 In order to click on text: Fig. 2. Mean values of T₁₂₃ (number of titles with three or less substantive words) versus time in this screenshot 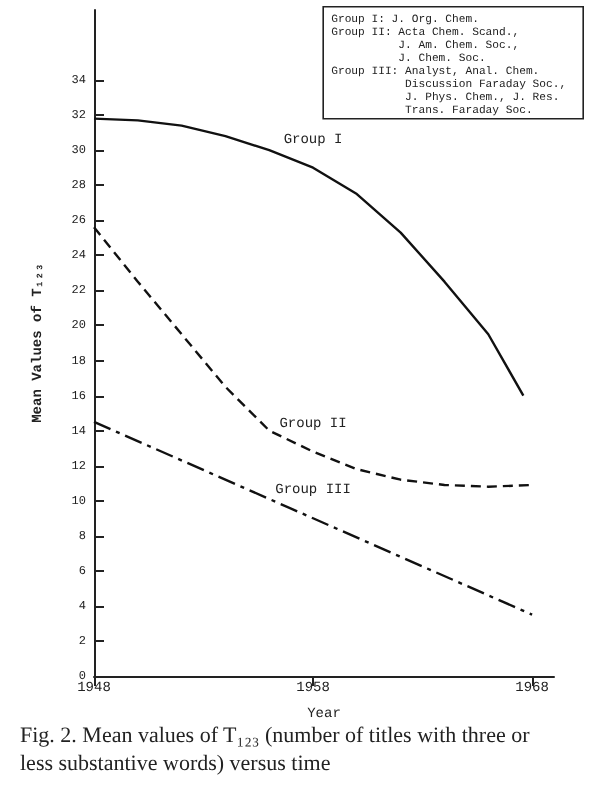, I will do `click(278, 750)`.